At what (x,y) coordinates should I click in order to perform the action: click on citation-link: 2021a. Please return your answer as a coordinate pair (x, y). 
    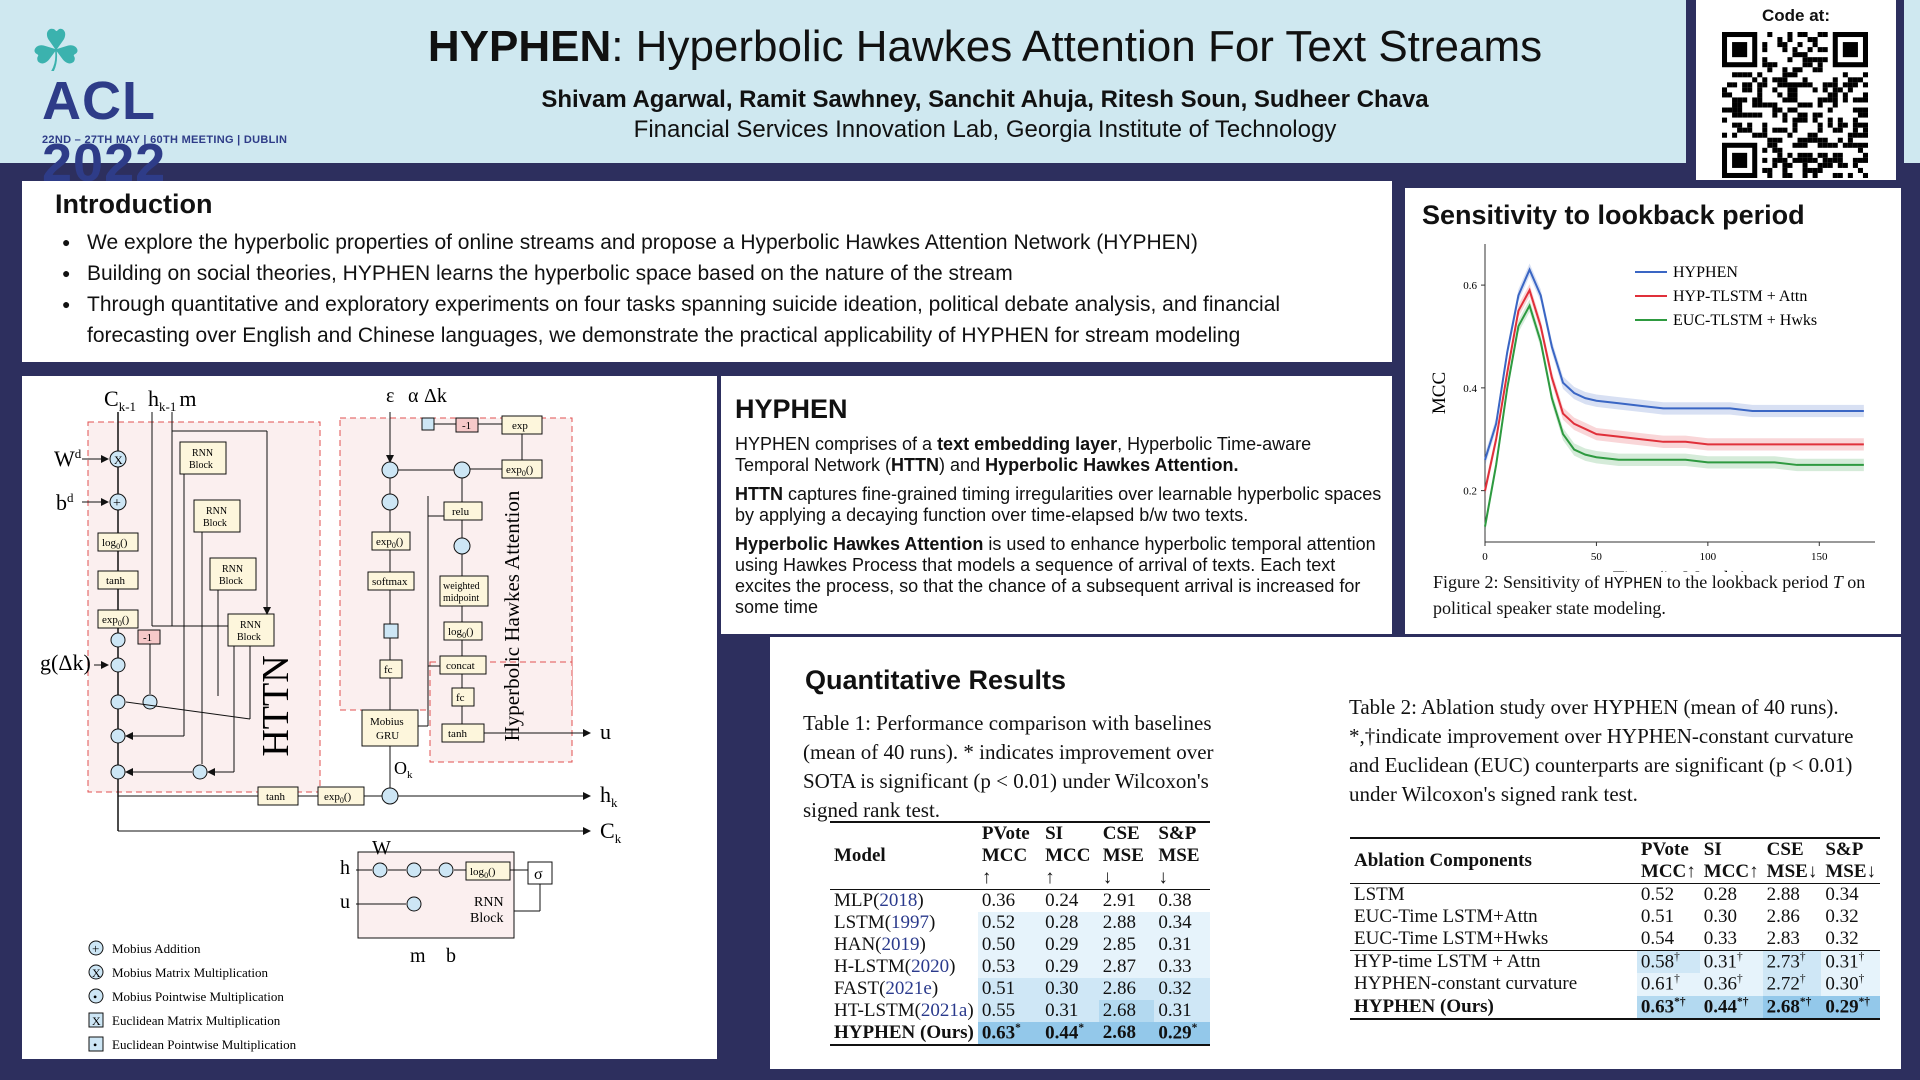
    Looking at the image, I should click on (944, 1010).